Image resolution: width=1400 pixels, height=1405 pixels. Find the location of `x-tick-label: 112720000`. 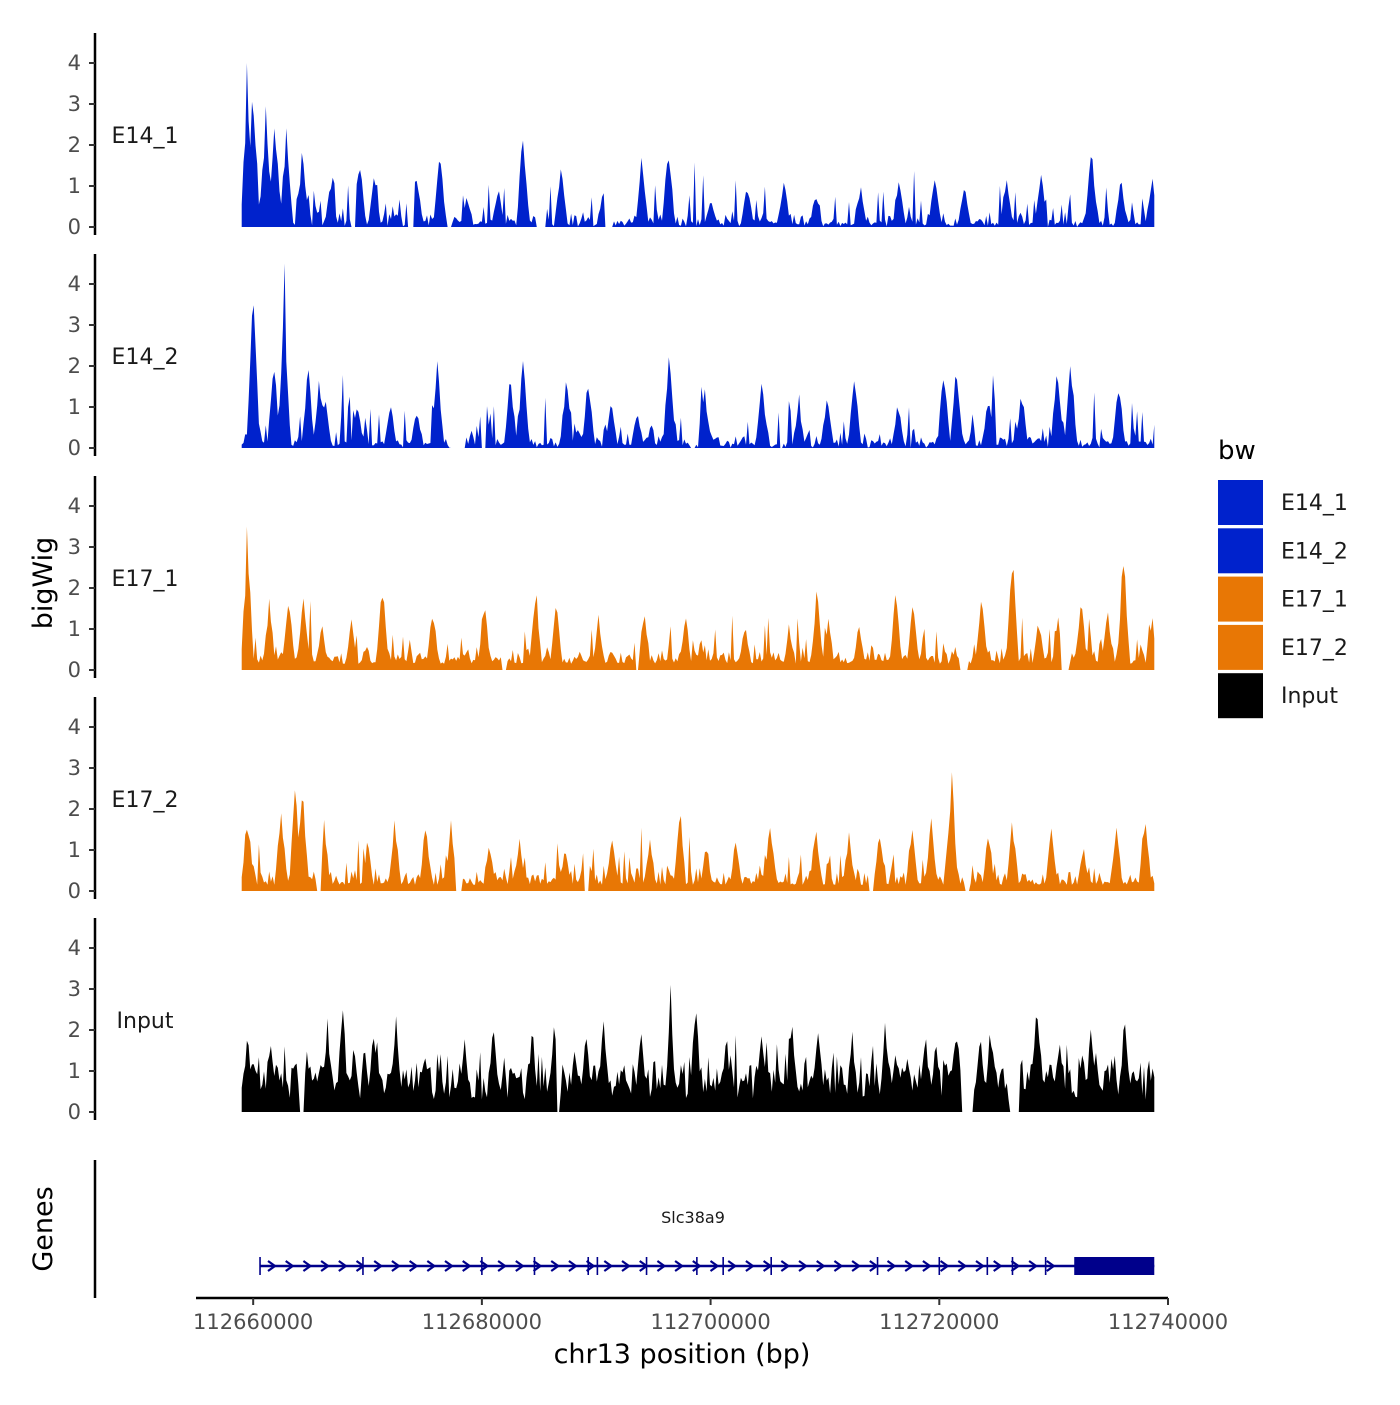

x-tick-label: 112720000 is located at coordinates (939, 1322).